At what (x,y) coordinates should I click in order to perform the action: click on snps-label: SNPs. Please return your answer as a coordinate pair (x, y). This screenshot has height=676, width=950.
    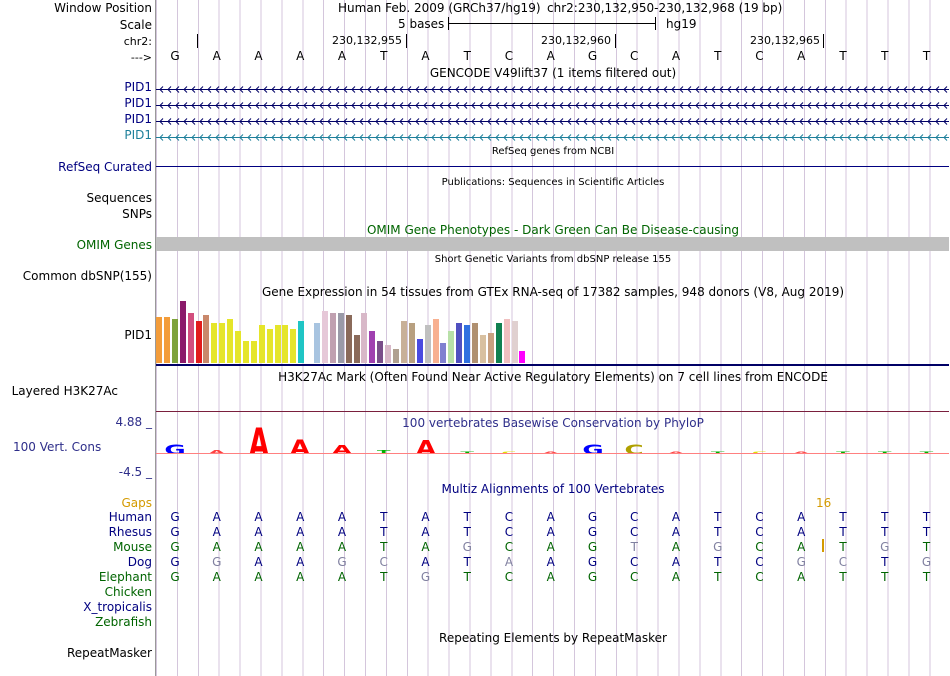
    Looking at the image, I should click on (137, 214).